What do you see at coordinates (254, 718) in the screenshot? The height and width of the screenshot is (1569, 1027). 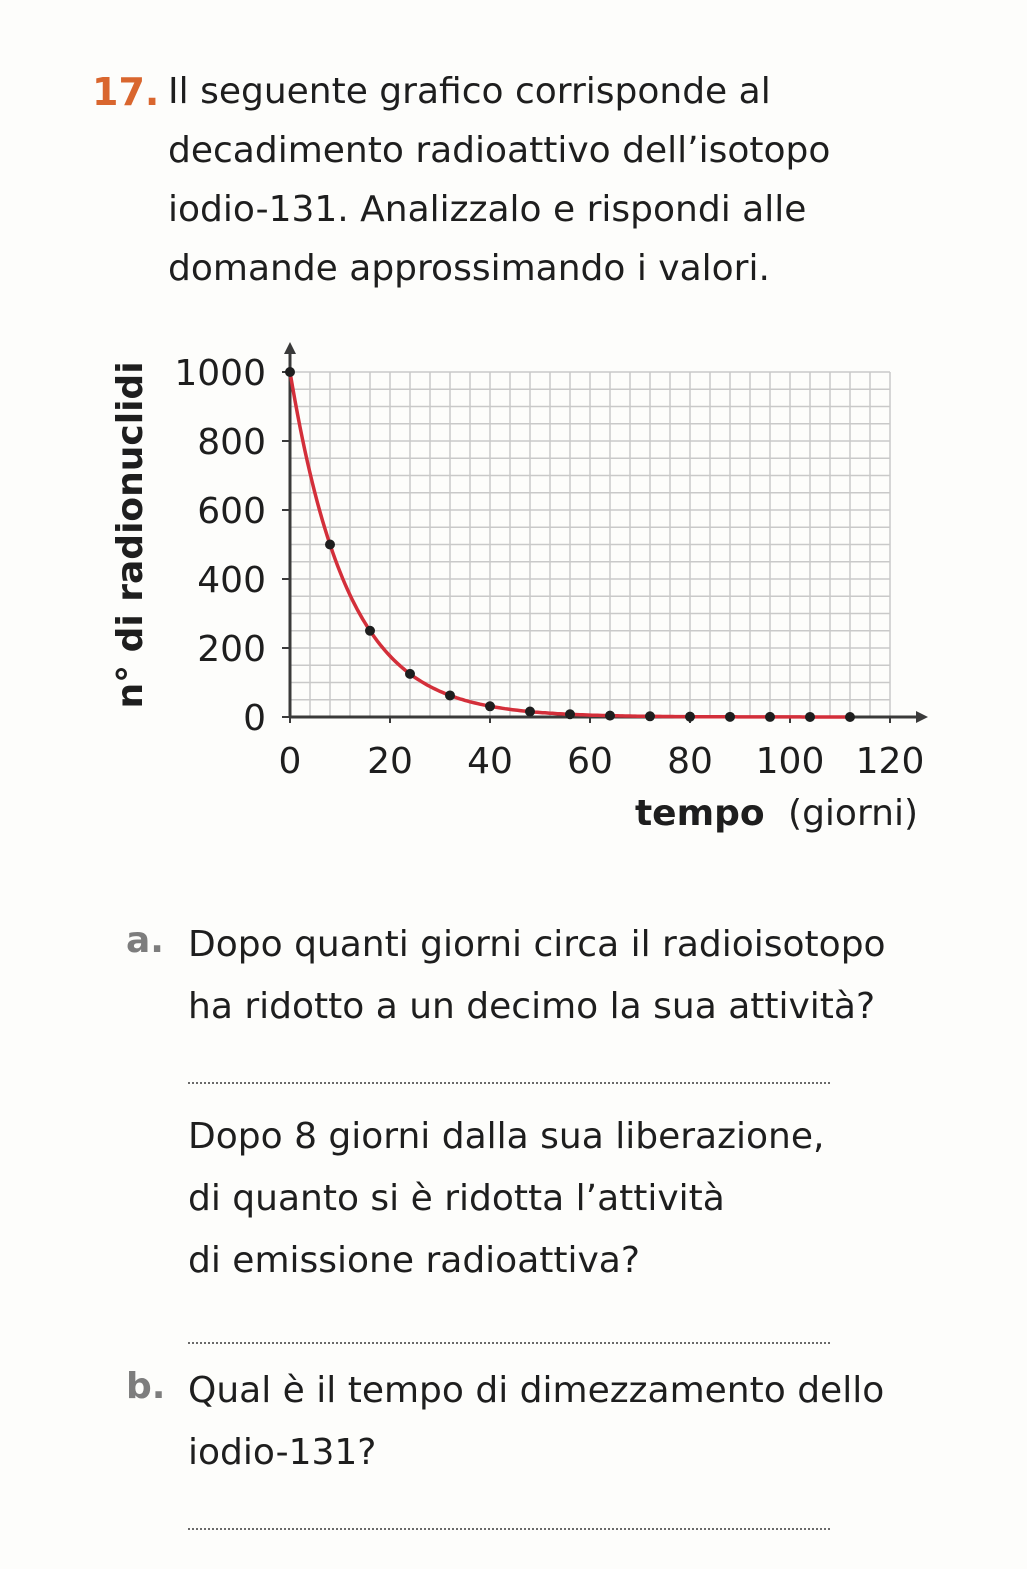 I see `y-tick-label: 0` at bounding box center [254, 718].